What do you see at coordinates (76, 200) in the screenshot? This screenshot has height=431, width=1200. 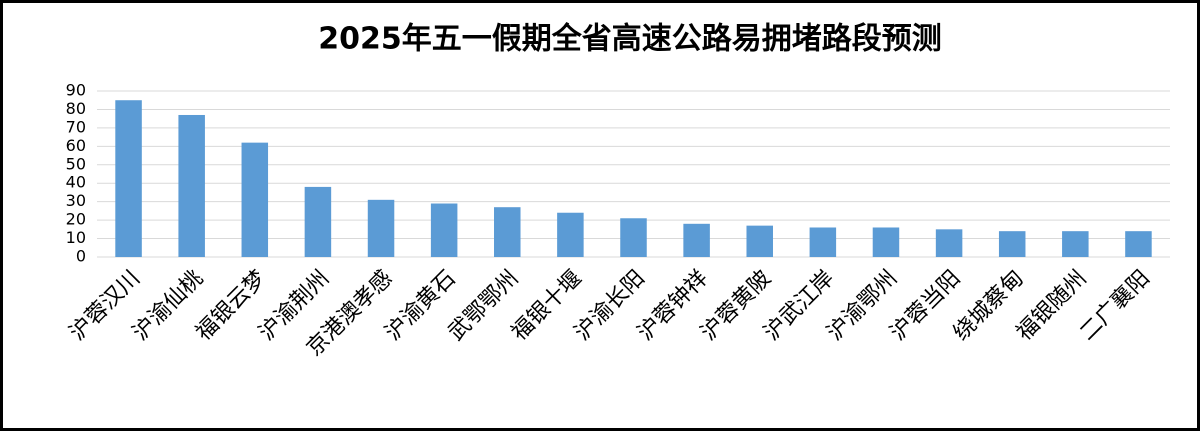 I see `y-tick-label: 30` at bounding box center [76, 200].